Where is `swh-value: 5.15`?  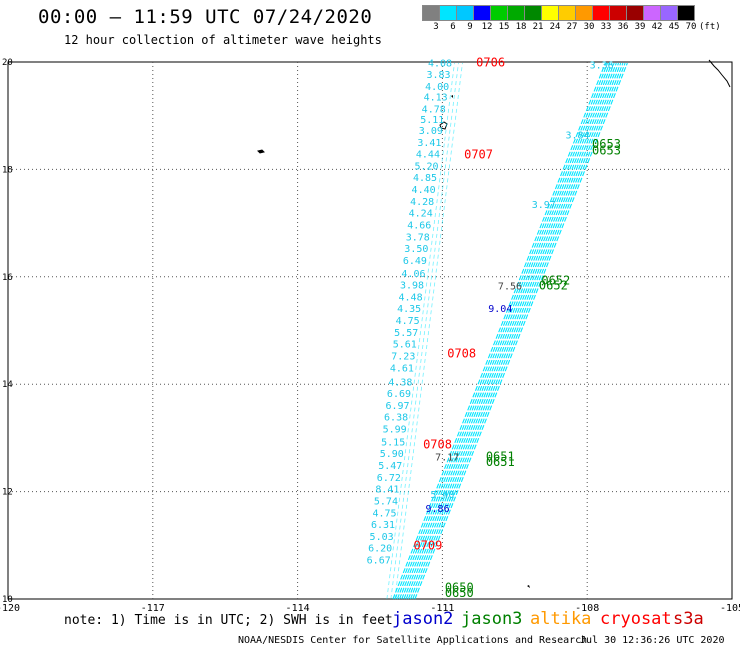
swh-value: 5.15 is located at coordinates (393, 442).